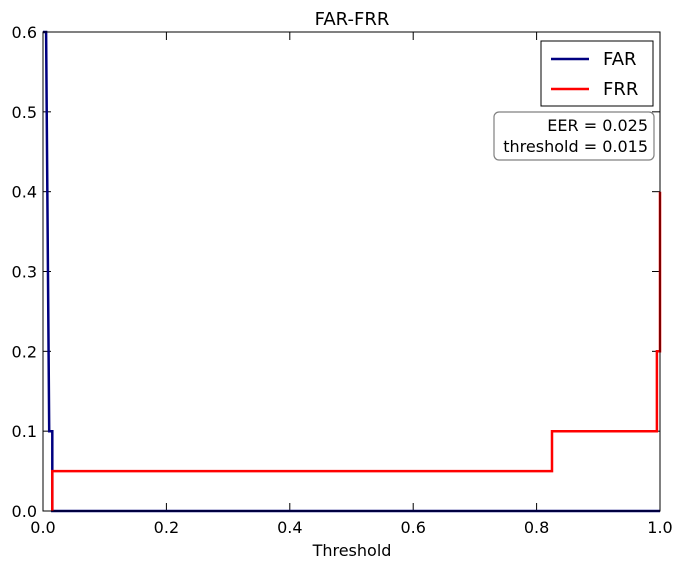 The height and width of the screenshot is (570, 685). I want to click on chart-title: FAR-FRR, so click(352, 19).